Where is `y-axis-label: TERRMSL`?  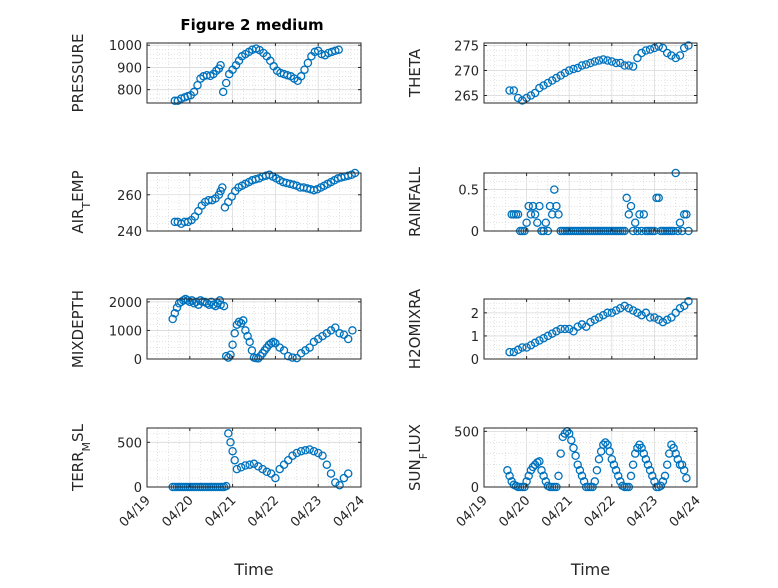 y-axis-label: TERRMSL is located at coordinates (81, 457).